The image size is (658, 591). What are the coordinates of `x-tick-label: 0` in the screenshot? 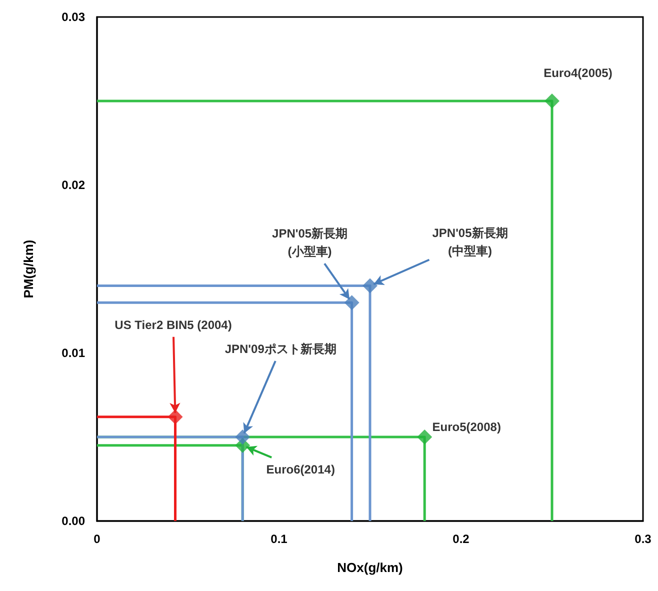 It's located at (97, 539).